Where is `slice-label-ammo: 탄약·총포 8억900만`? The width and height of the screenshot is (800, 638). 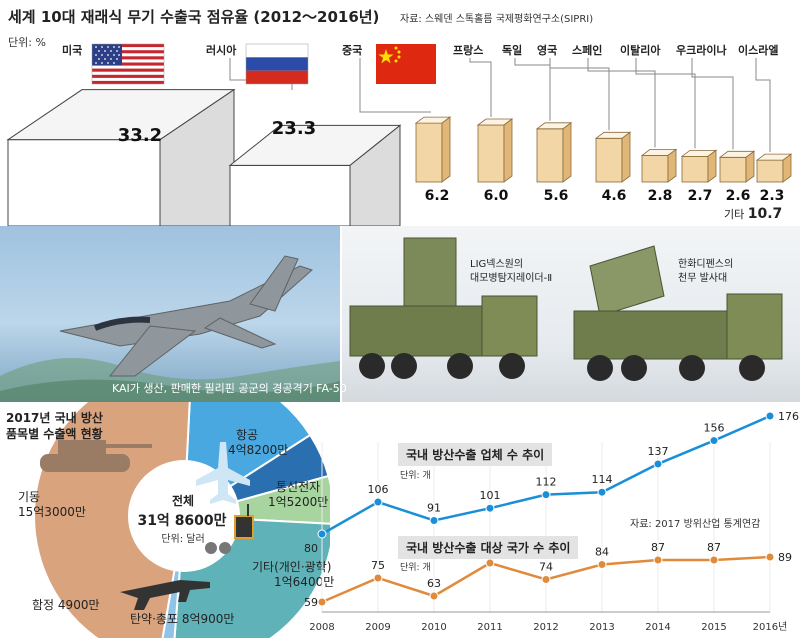
slice-label-ammo: 탄약·총포 8억900만 is located at coordinates (182, 619).